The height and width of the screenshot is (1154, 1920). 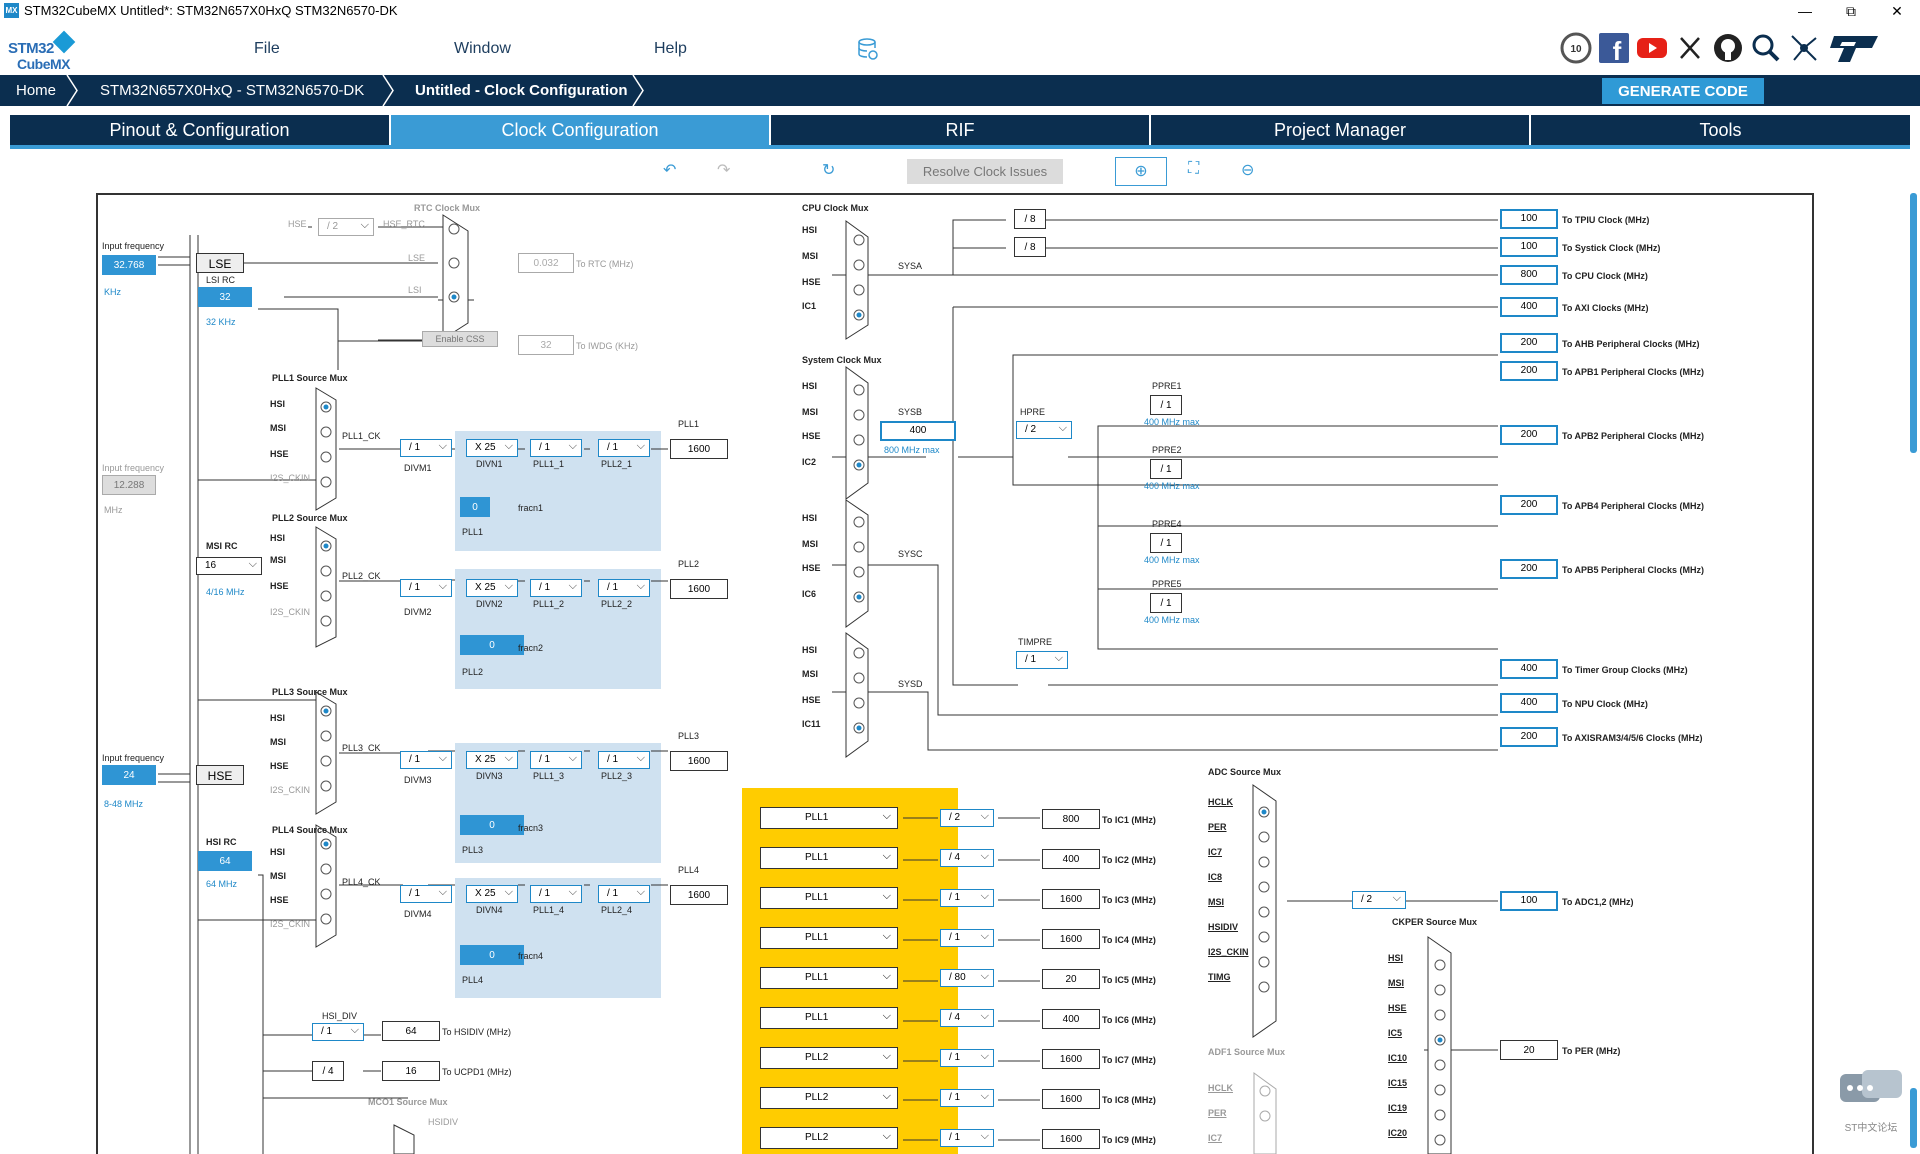 What do you see at coordinates (492, 955) in the screenshot?
I see `fracn4-value: 0` at bounding box center [492, 955].